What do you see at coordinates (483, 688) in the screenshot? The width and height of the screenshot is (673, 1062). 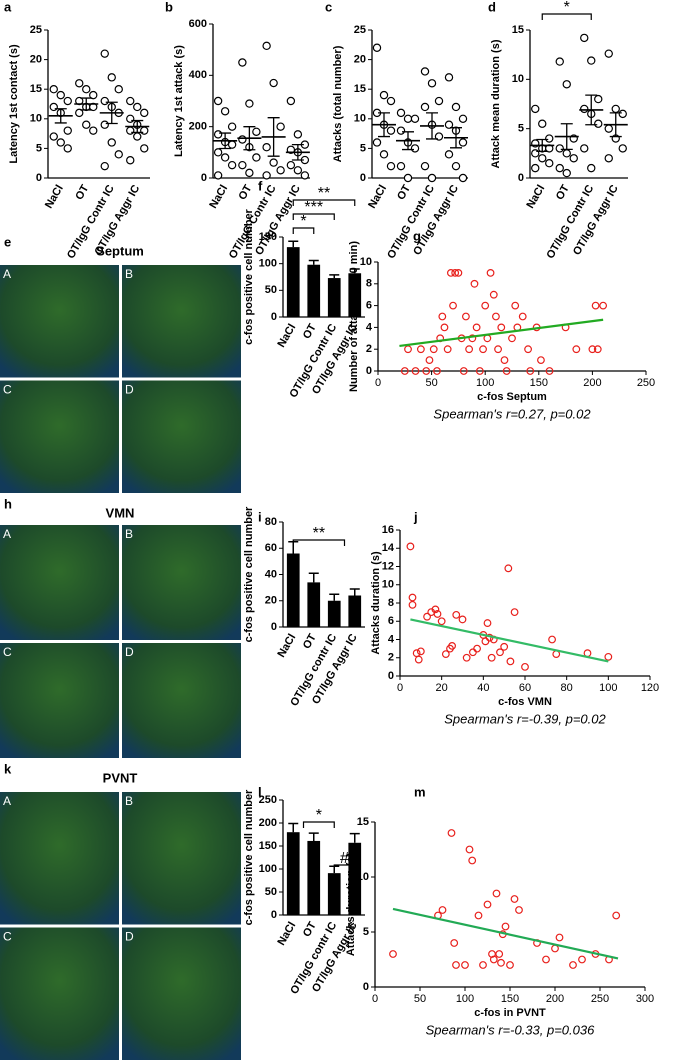 I see `x-tick-label: 40` at bounding box center [483, 688].